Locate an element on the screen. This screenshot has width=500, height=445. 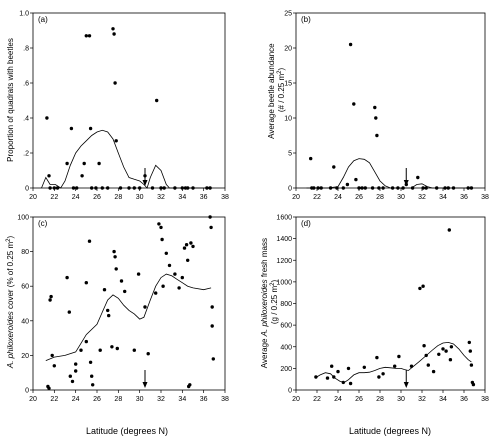
panel-b-y-tick-label: 15 is located at coordinates (288, 84).